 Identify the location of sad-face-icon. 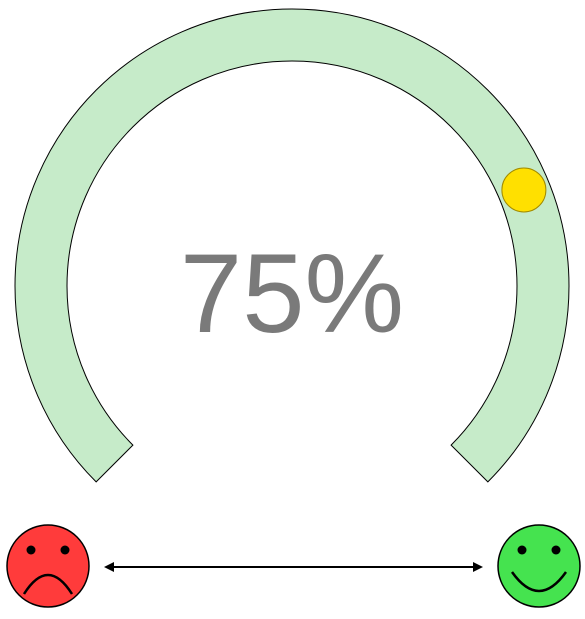
(48, 566).